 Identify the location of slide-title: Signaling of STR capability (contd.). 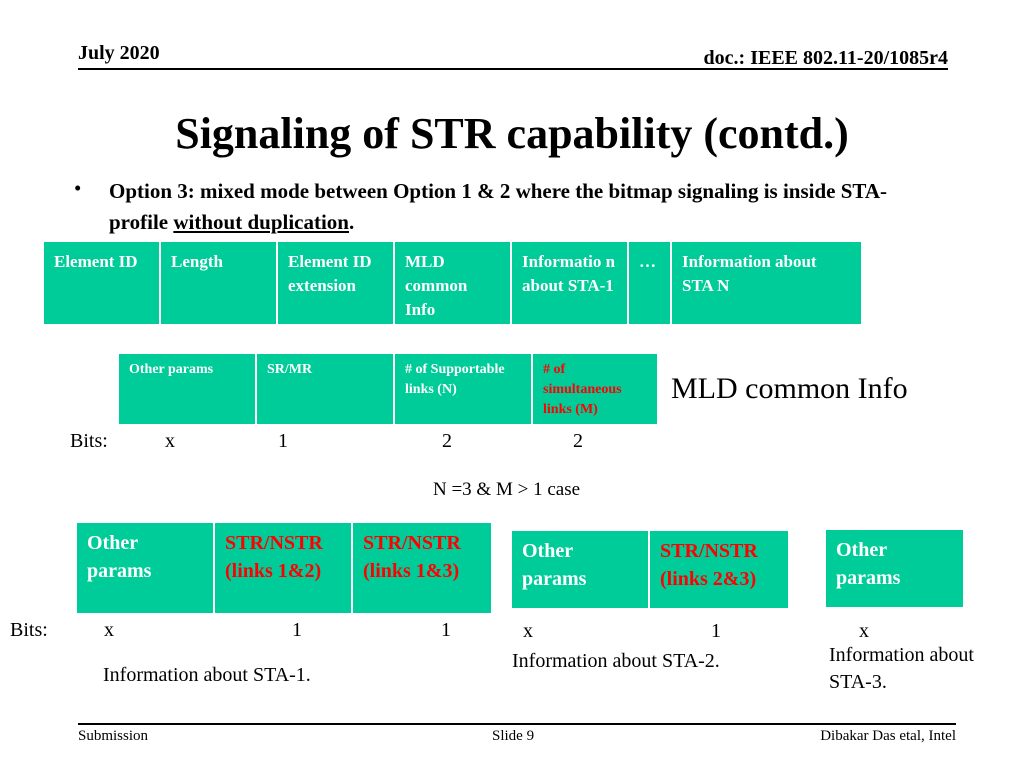
(512, 133).